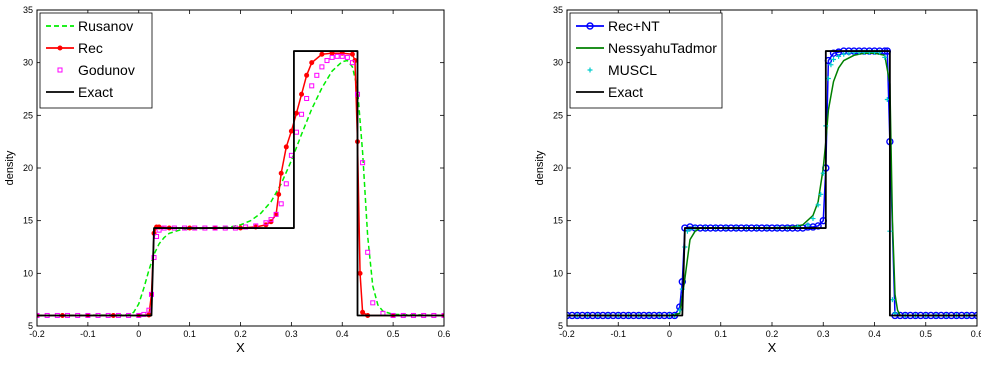  What do you see at coordinates (590, 26) in the screenshot?
I see `legend-item-rec-nt-marker` at bounding box center [590, 26].